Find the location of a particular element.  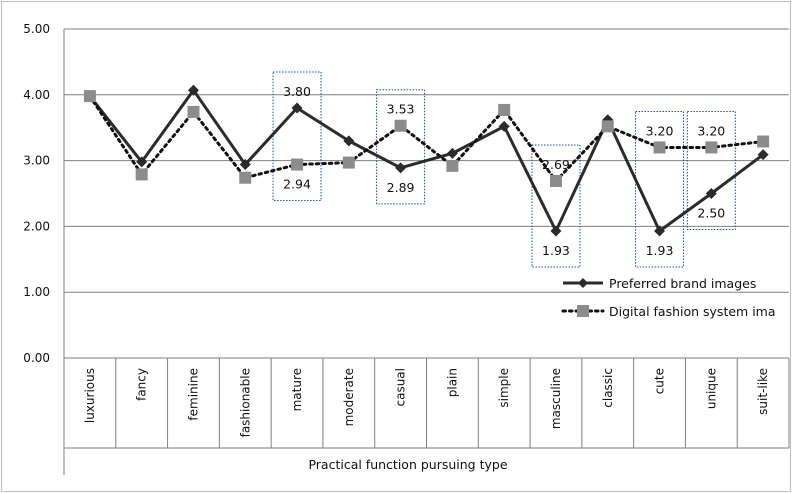

legend-marker-preferred-brand-images is located at coordinates (583, 283).